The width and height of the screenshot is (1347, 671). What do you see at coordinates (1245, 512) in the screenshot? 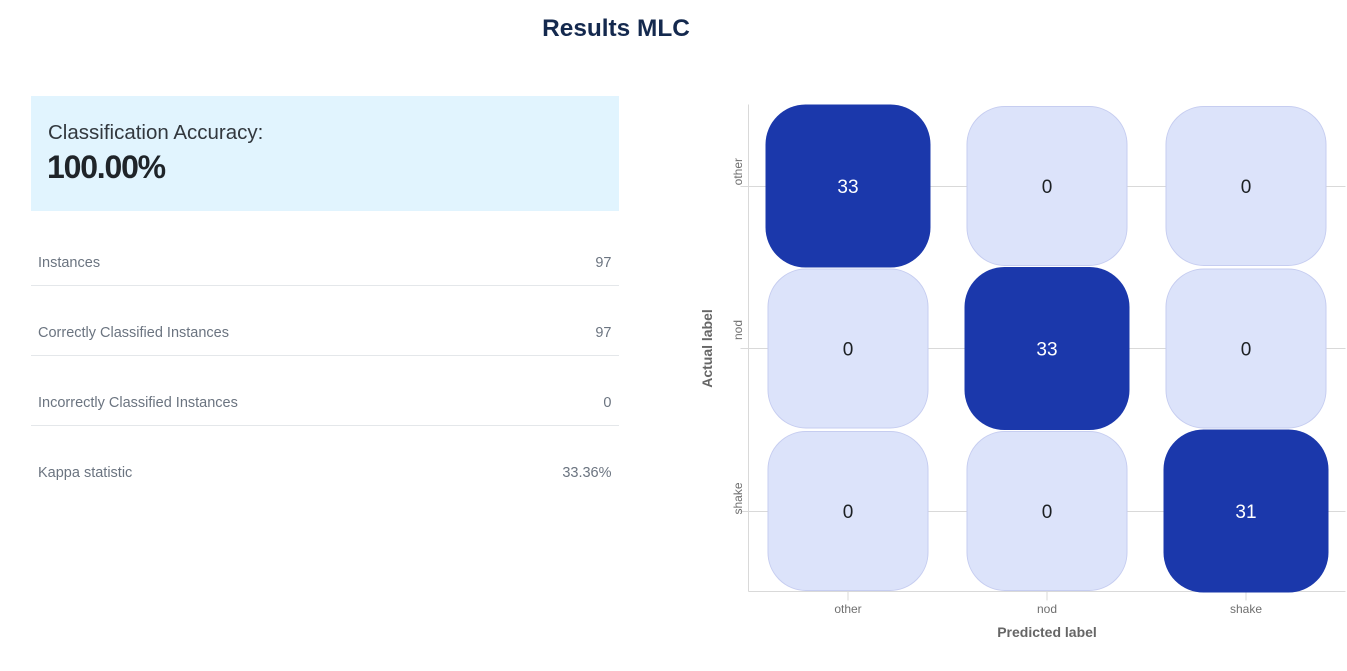
I see `svg-text: 31` at bounding box center [1245, 512].